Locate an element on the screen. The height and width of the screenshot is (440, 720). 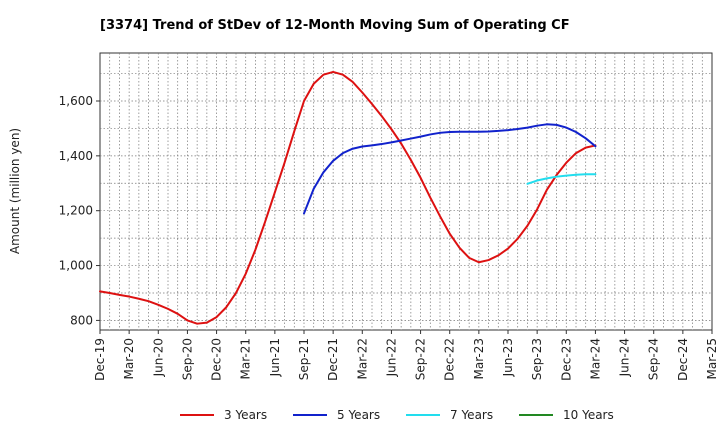
x-tick-label: Jun-21 is located at coordinates (275, 357).